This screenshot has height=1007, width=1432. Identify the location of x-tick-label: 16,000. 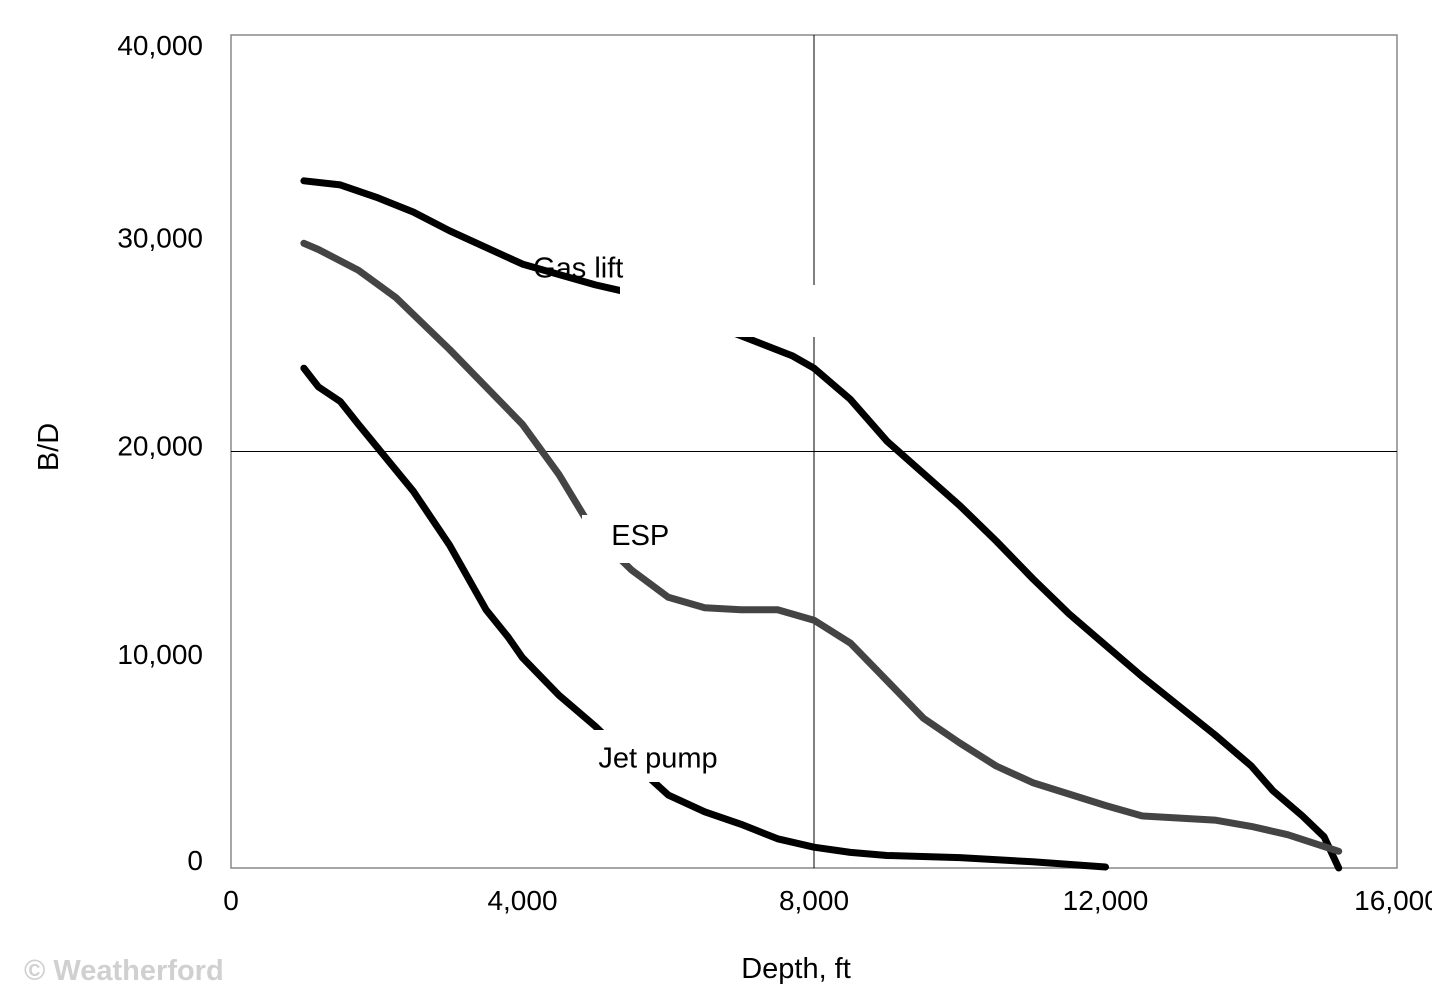
(1393, 900).